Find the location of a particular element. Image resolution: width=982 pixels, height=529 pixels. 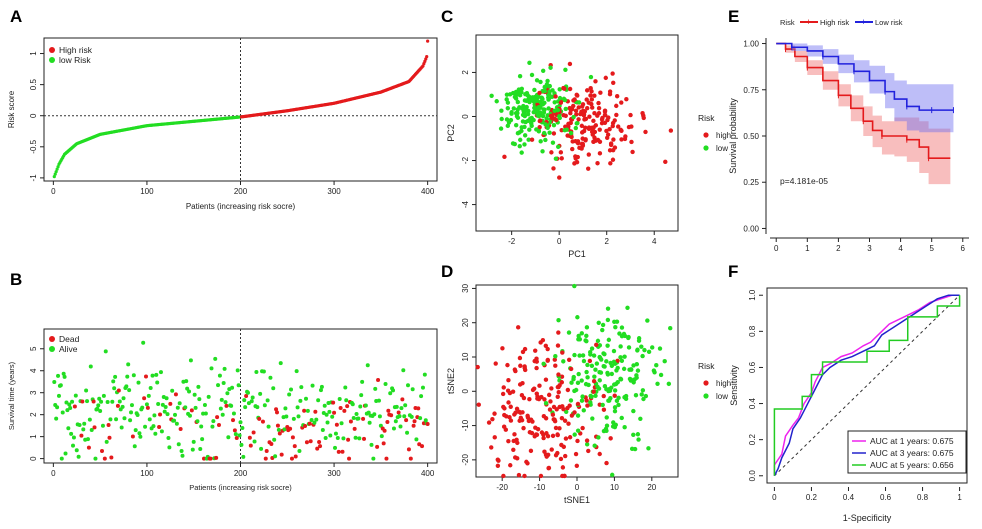

y-tick-label: 0 is located at coordinates (465, 391).